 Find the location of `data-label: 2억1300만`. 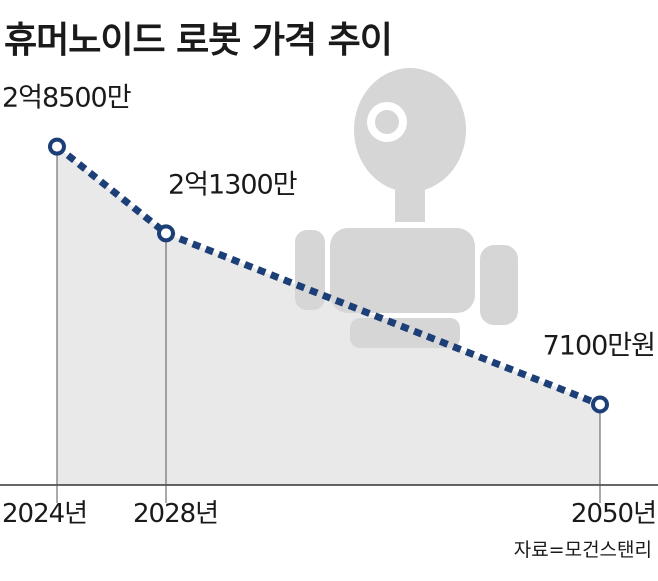

data-label: 2억1300만 is located at coordinates (232, 184).